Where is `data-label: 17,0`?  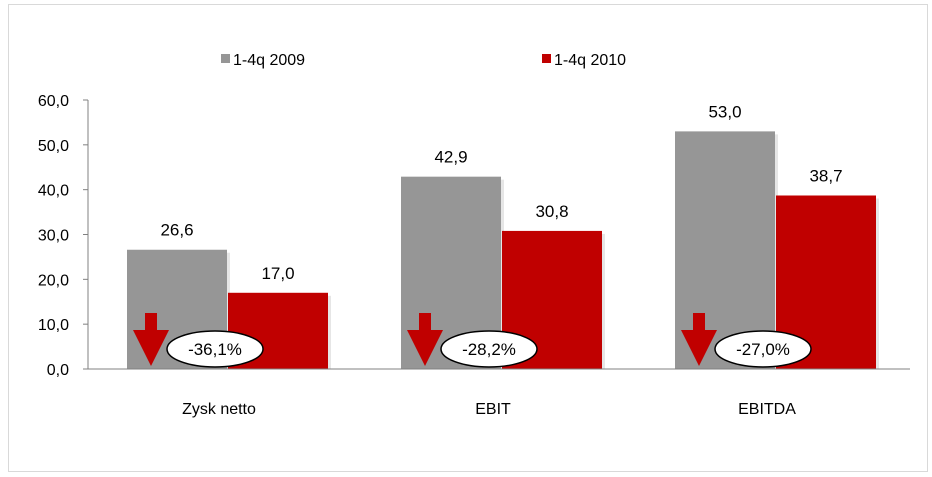 data-label: 17,0 is located at coordinates (277, 273).